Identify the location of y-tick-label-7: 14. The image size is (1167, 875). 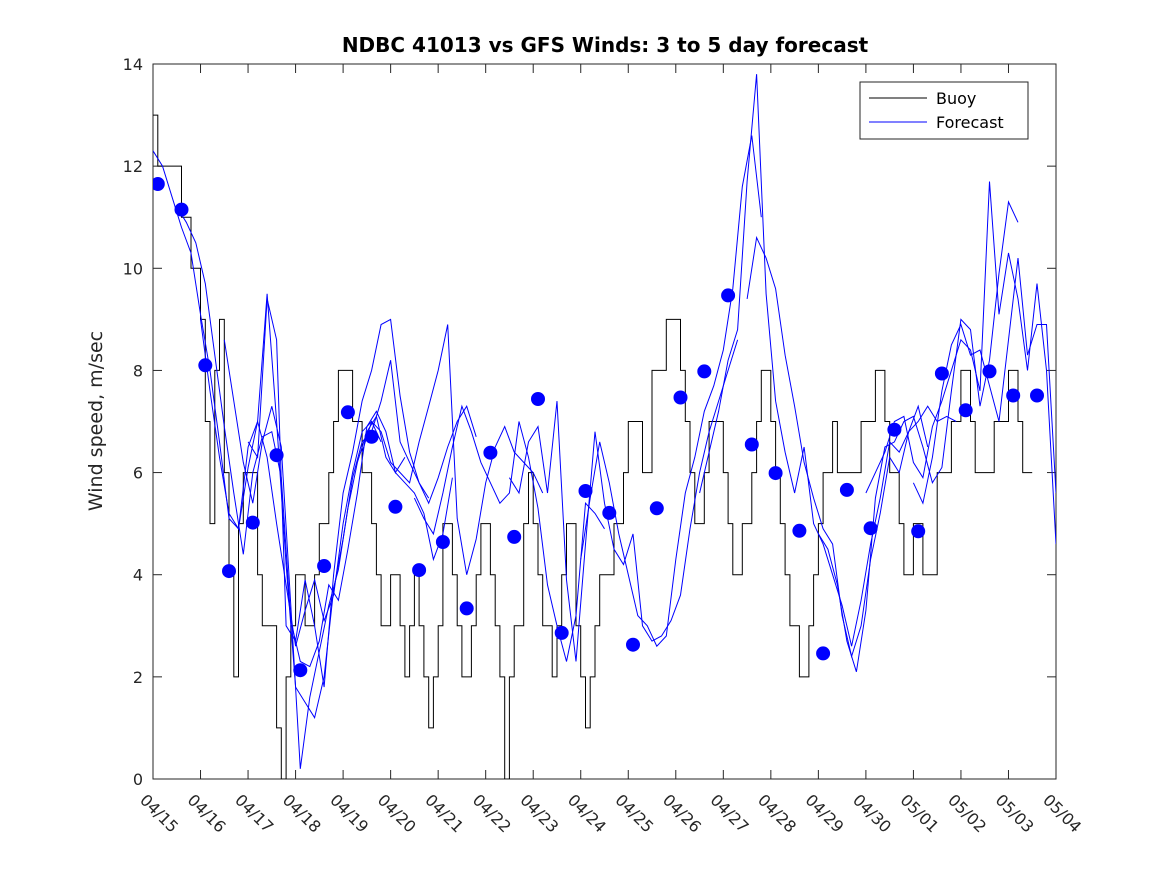
(133, 64).